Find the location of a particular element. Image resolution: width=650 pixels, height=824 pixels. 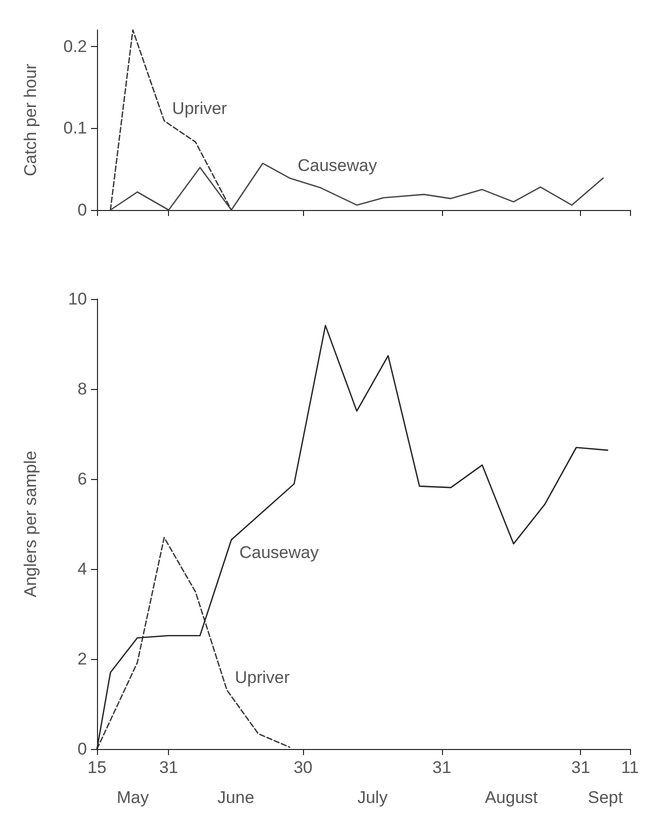

y-tick-label: 0.1 is located at coordinates (75, 128).